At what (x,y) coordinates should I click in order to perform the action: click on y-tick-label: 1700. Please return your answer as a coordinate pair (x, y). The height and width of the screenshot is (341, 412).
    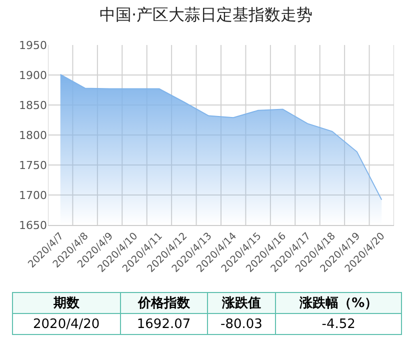
    Looking at the image, I should click on (33, 195).